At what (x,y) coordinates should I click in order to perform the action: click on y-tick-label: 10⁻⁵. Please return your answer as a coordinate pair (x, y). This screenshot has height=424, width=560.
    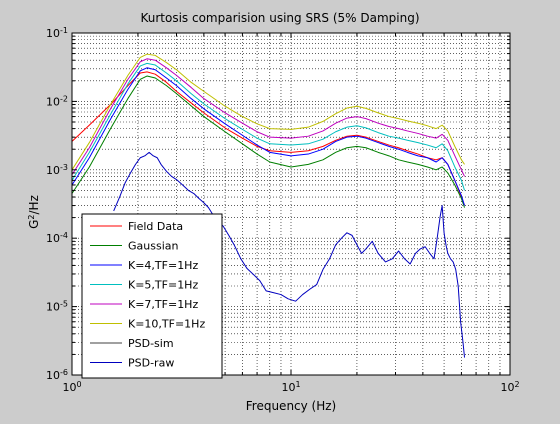
    Looking at the image, I should click on (57, 306).